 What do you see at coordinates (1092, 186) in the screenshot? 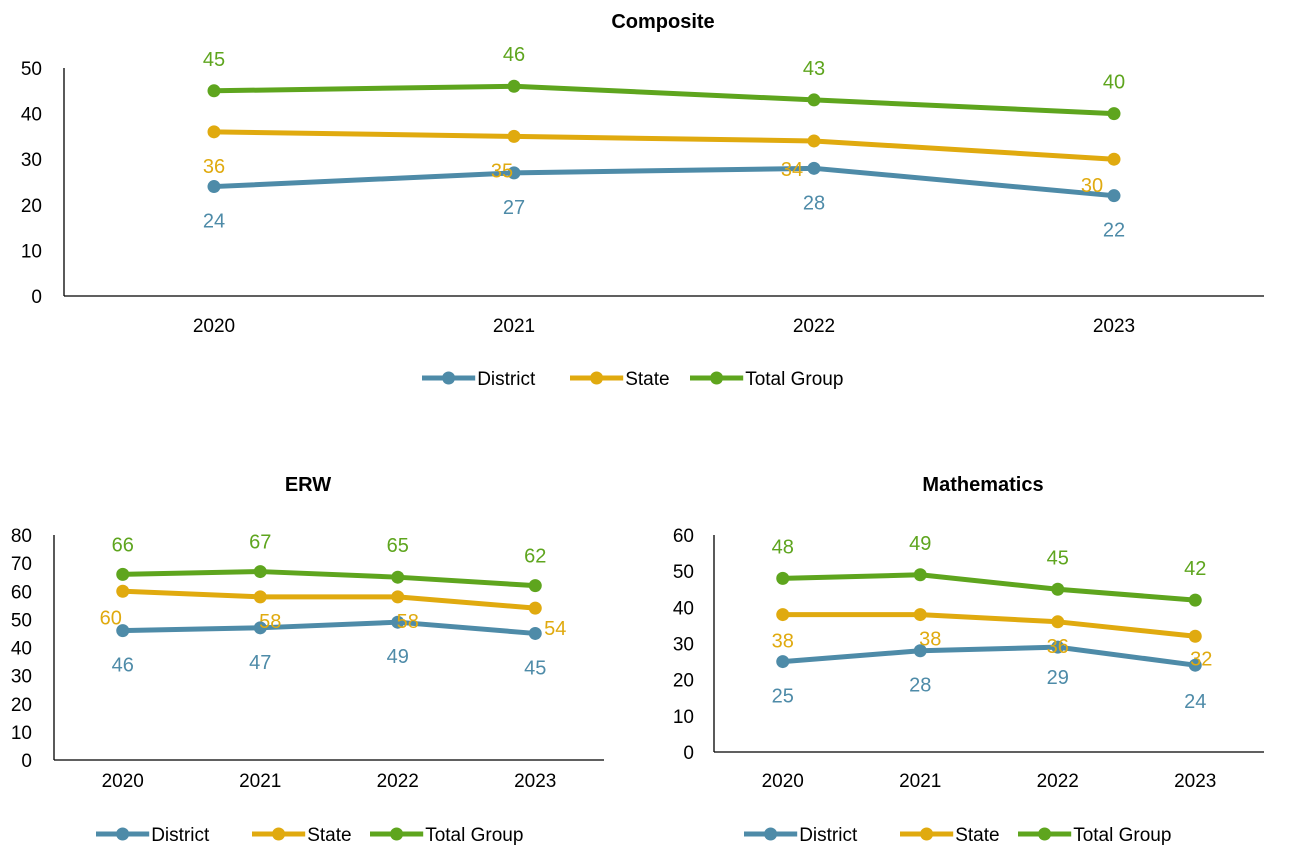
I see `data-label: 30` at bounding box center [1092, 186].